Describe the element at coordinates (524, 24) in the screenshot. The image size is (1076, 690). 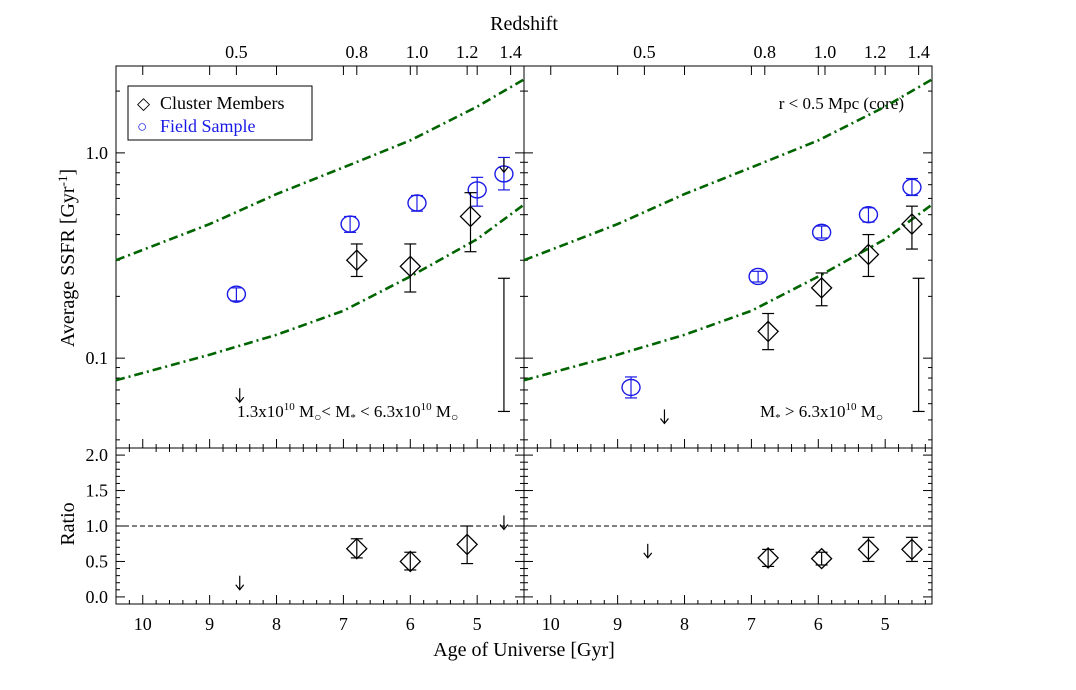
I see `top-axis-title: Redshift` at that location.